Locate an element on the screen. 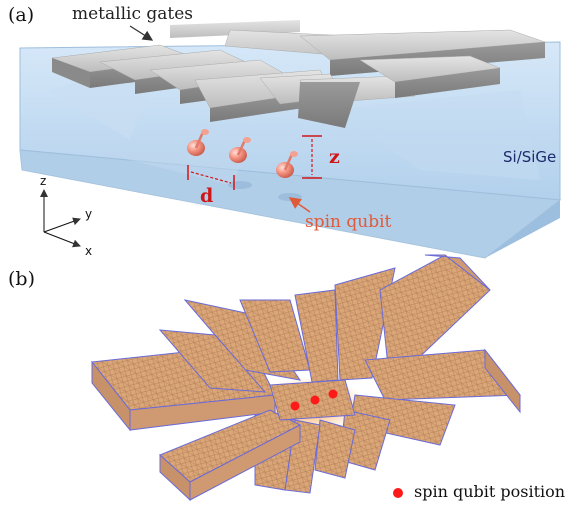 The height and width of the screenshot is (516, 579). metallic-gates-label: metallic gates is located at coordinates (133, 14).